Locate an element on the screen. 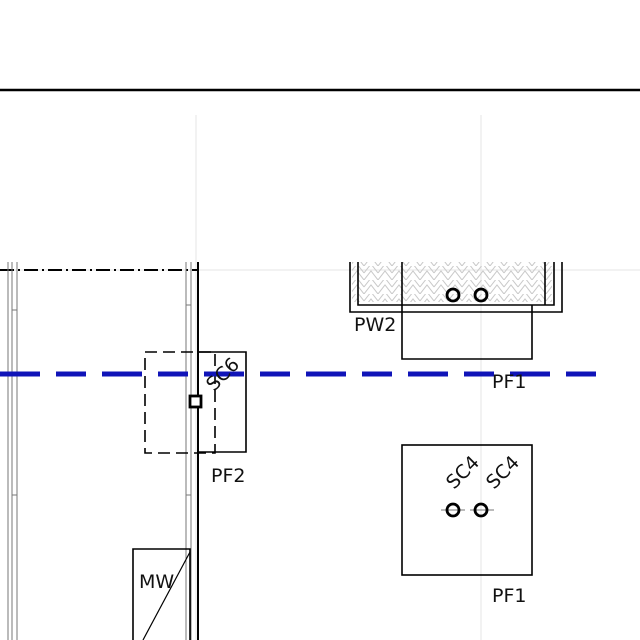 The width and height of the screenshot is (640, 640). pf1-top-footing is located at coordinates (467, 323).